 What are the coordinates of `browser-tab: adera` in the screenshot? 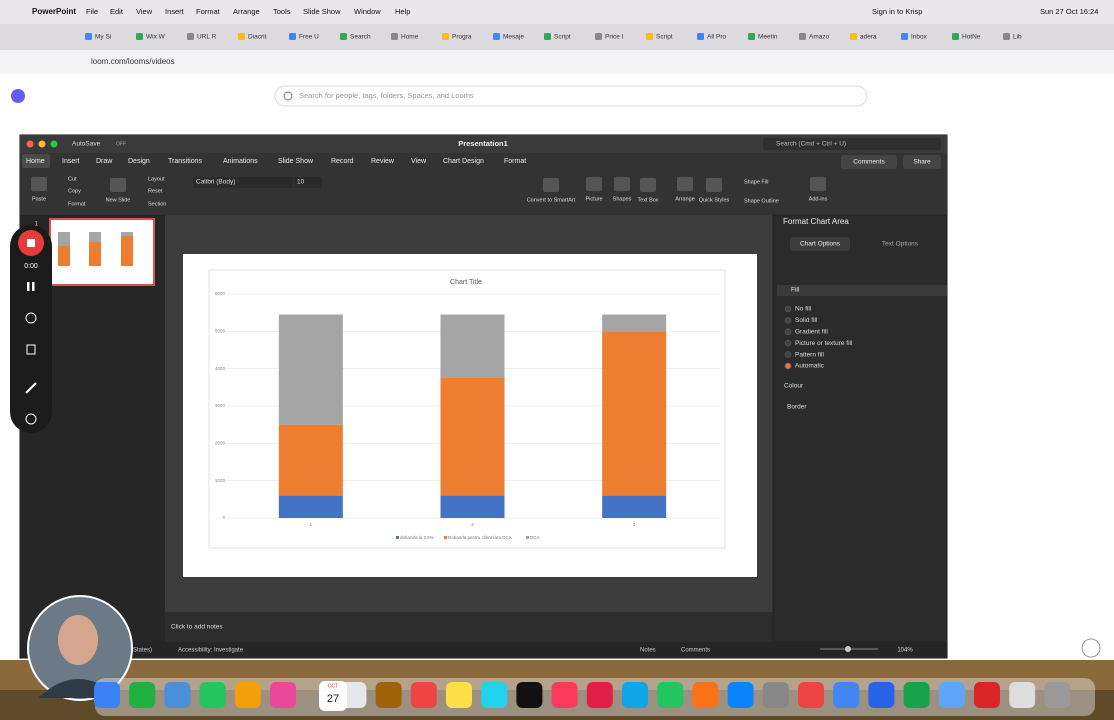 It's located at (868, 37).